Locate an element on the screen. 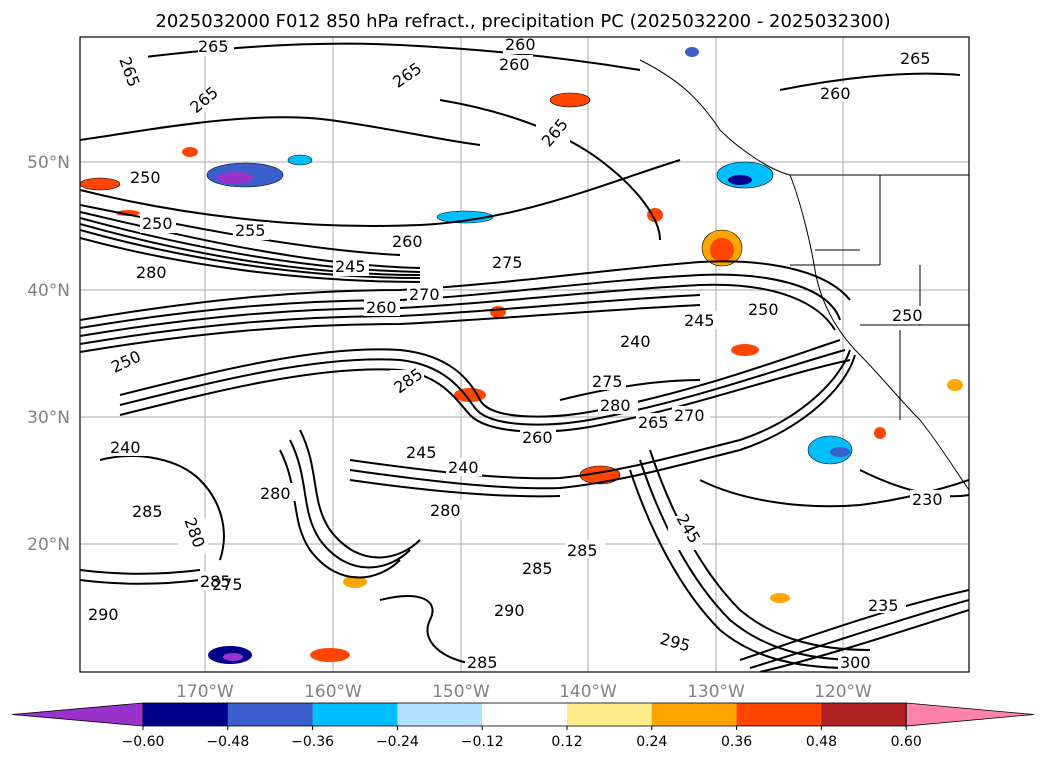 The width and height of the screenshot is (1047, 765). colorbar-tick-label: −0.12 is located at coordinates (482, 742).